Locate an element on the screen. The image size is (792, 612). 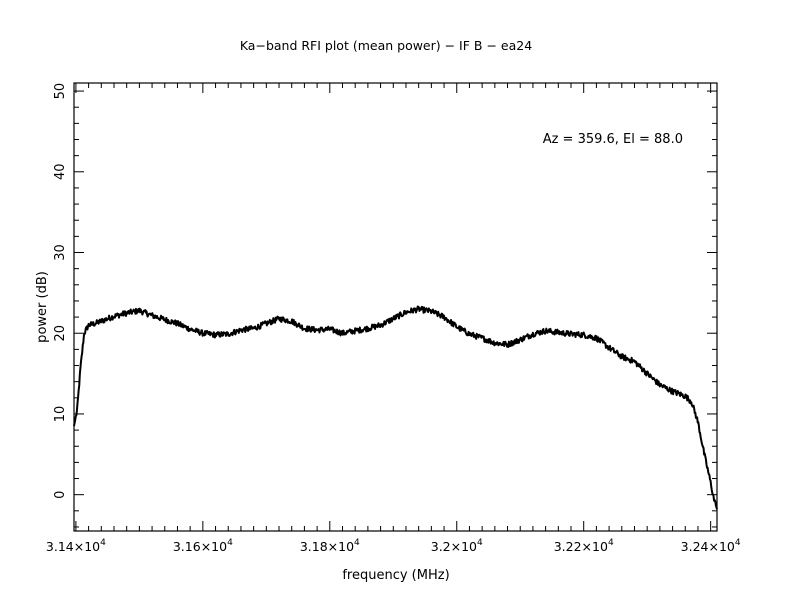
az-el-annotation: Az = 359.6, El = 88.0 is located at coordinates (613, 139).